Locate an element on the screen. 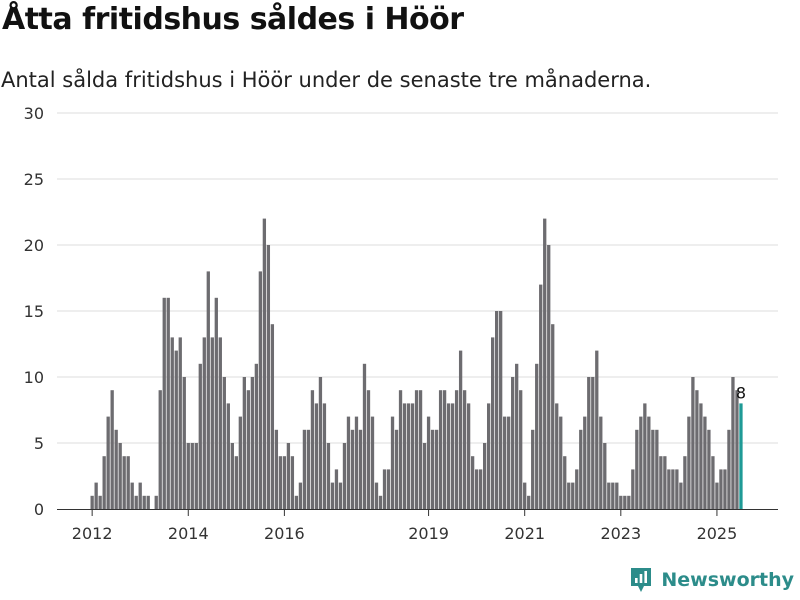 This screenshot has width=800, height=600. y-tick-label: 20 is located at coordinates (34, 245).